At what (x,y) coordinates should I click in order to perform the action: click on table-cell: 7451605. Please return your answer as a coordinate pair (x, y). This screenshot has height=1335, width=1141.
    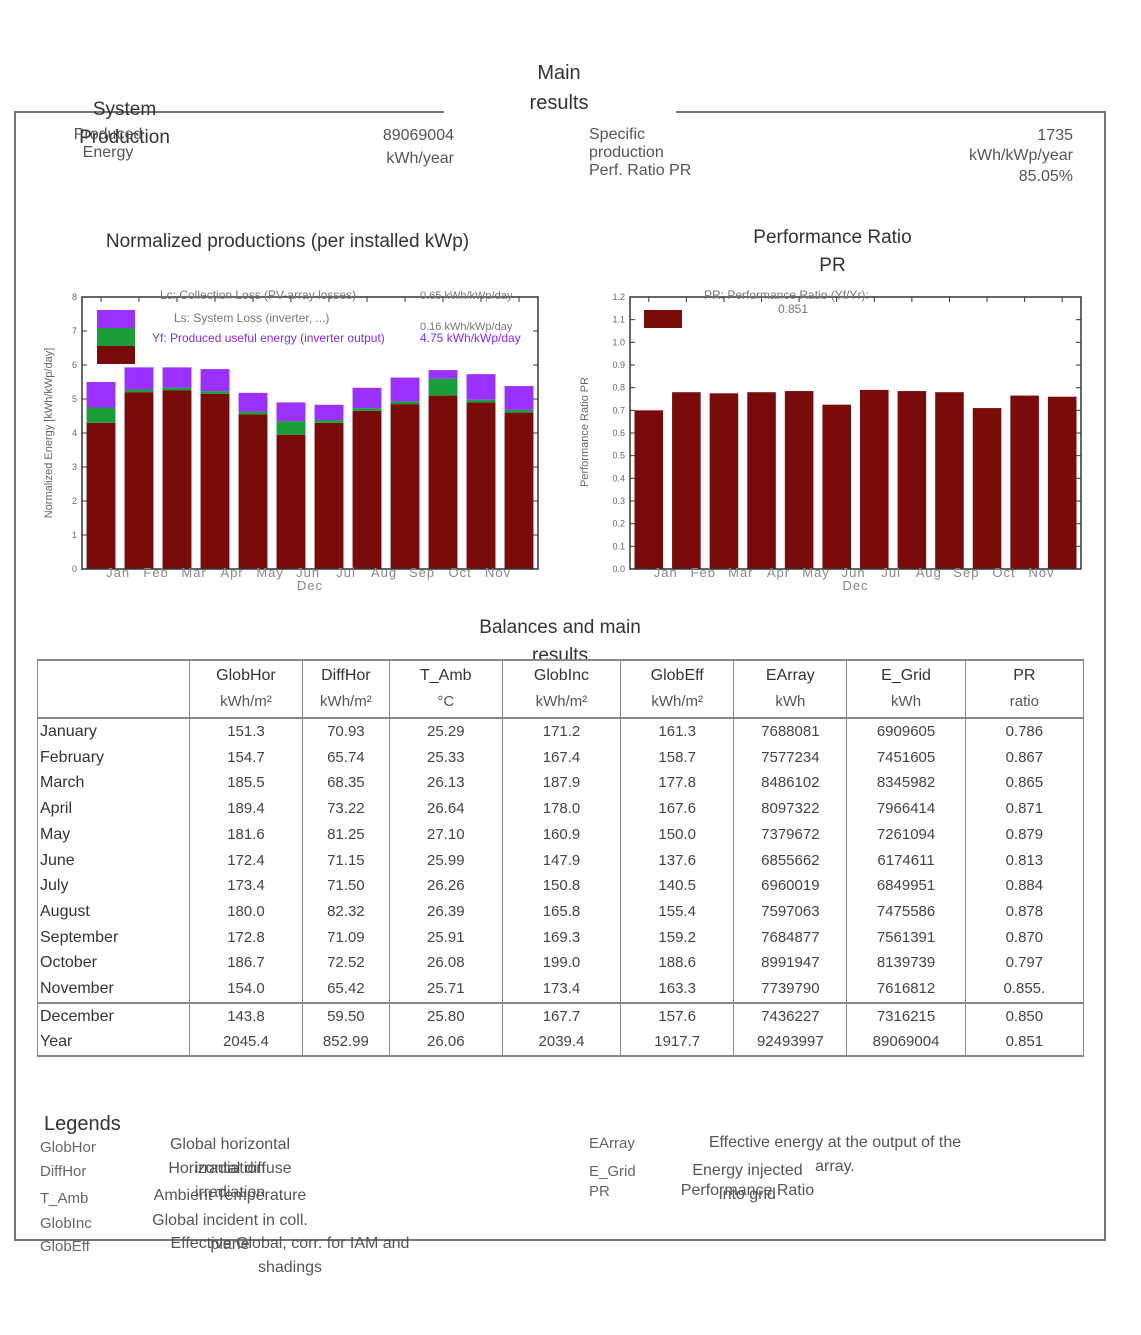
    Looking at the image, I should click on (906, 757).